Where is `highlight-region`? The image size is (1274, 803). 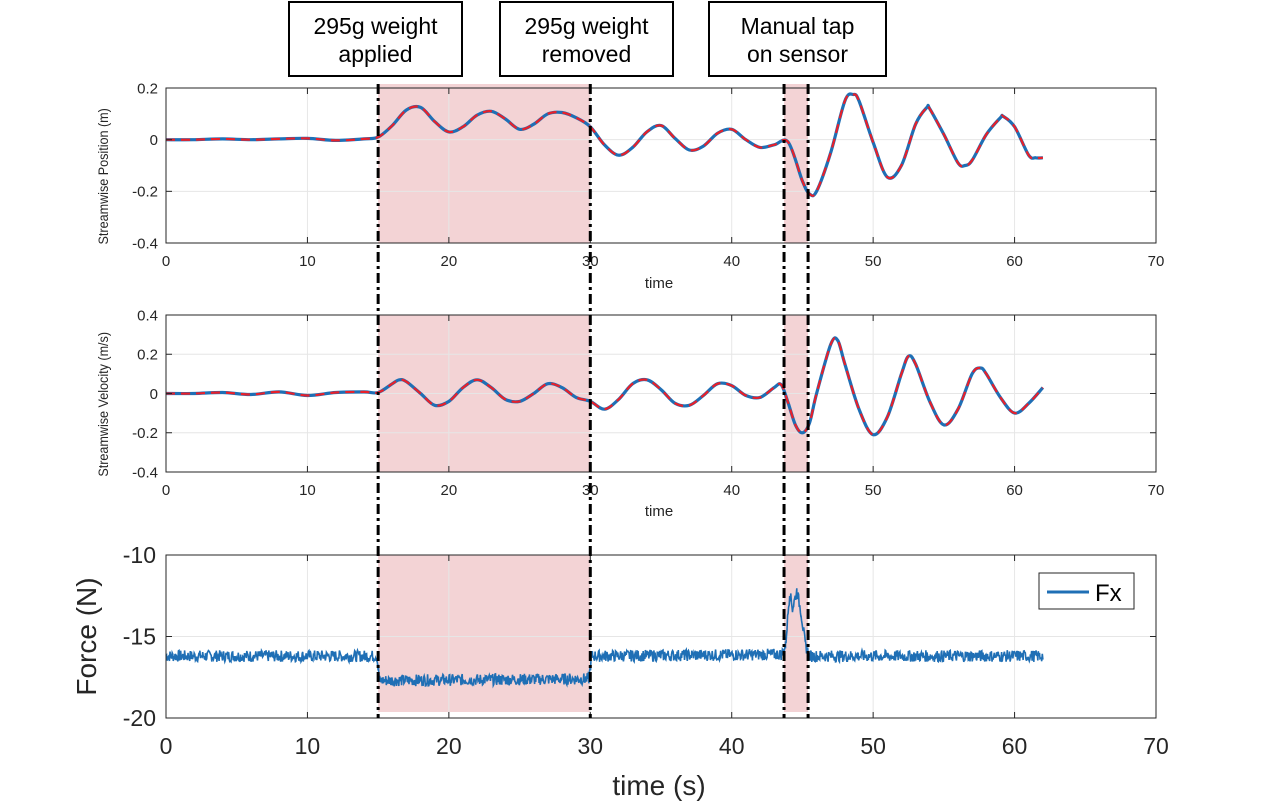 highlight-region is located at coordinates (484, 633).